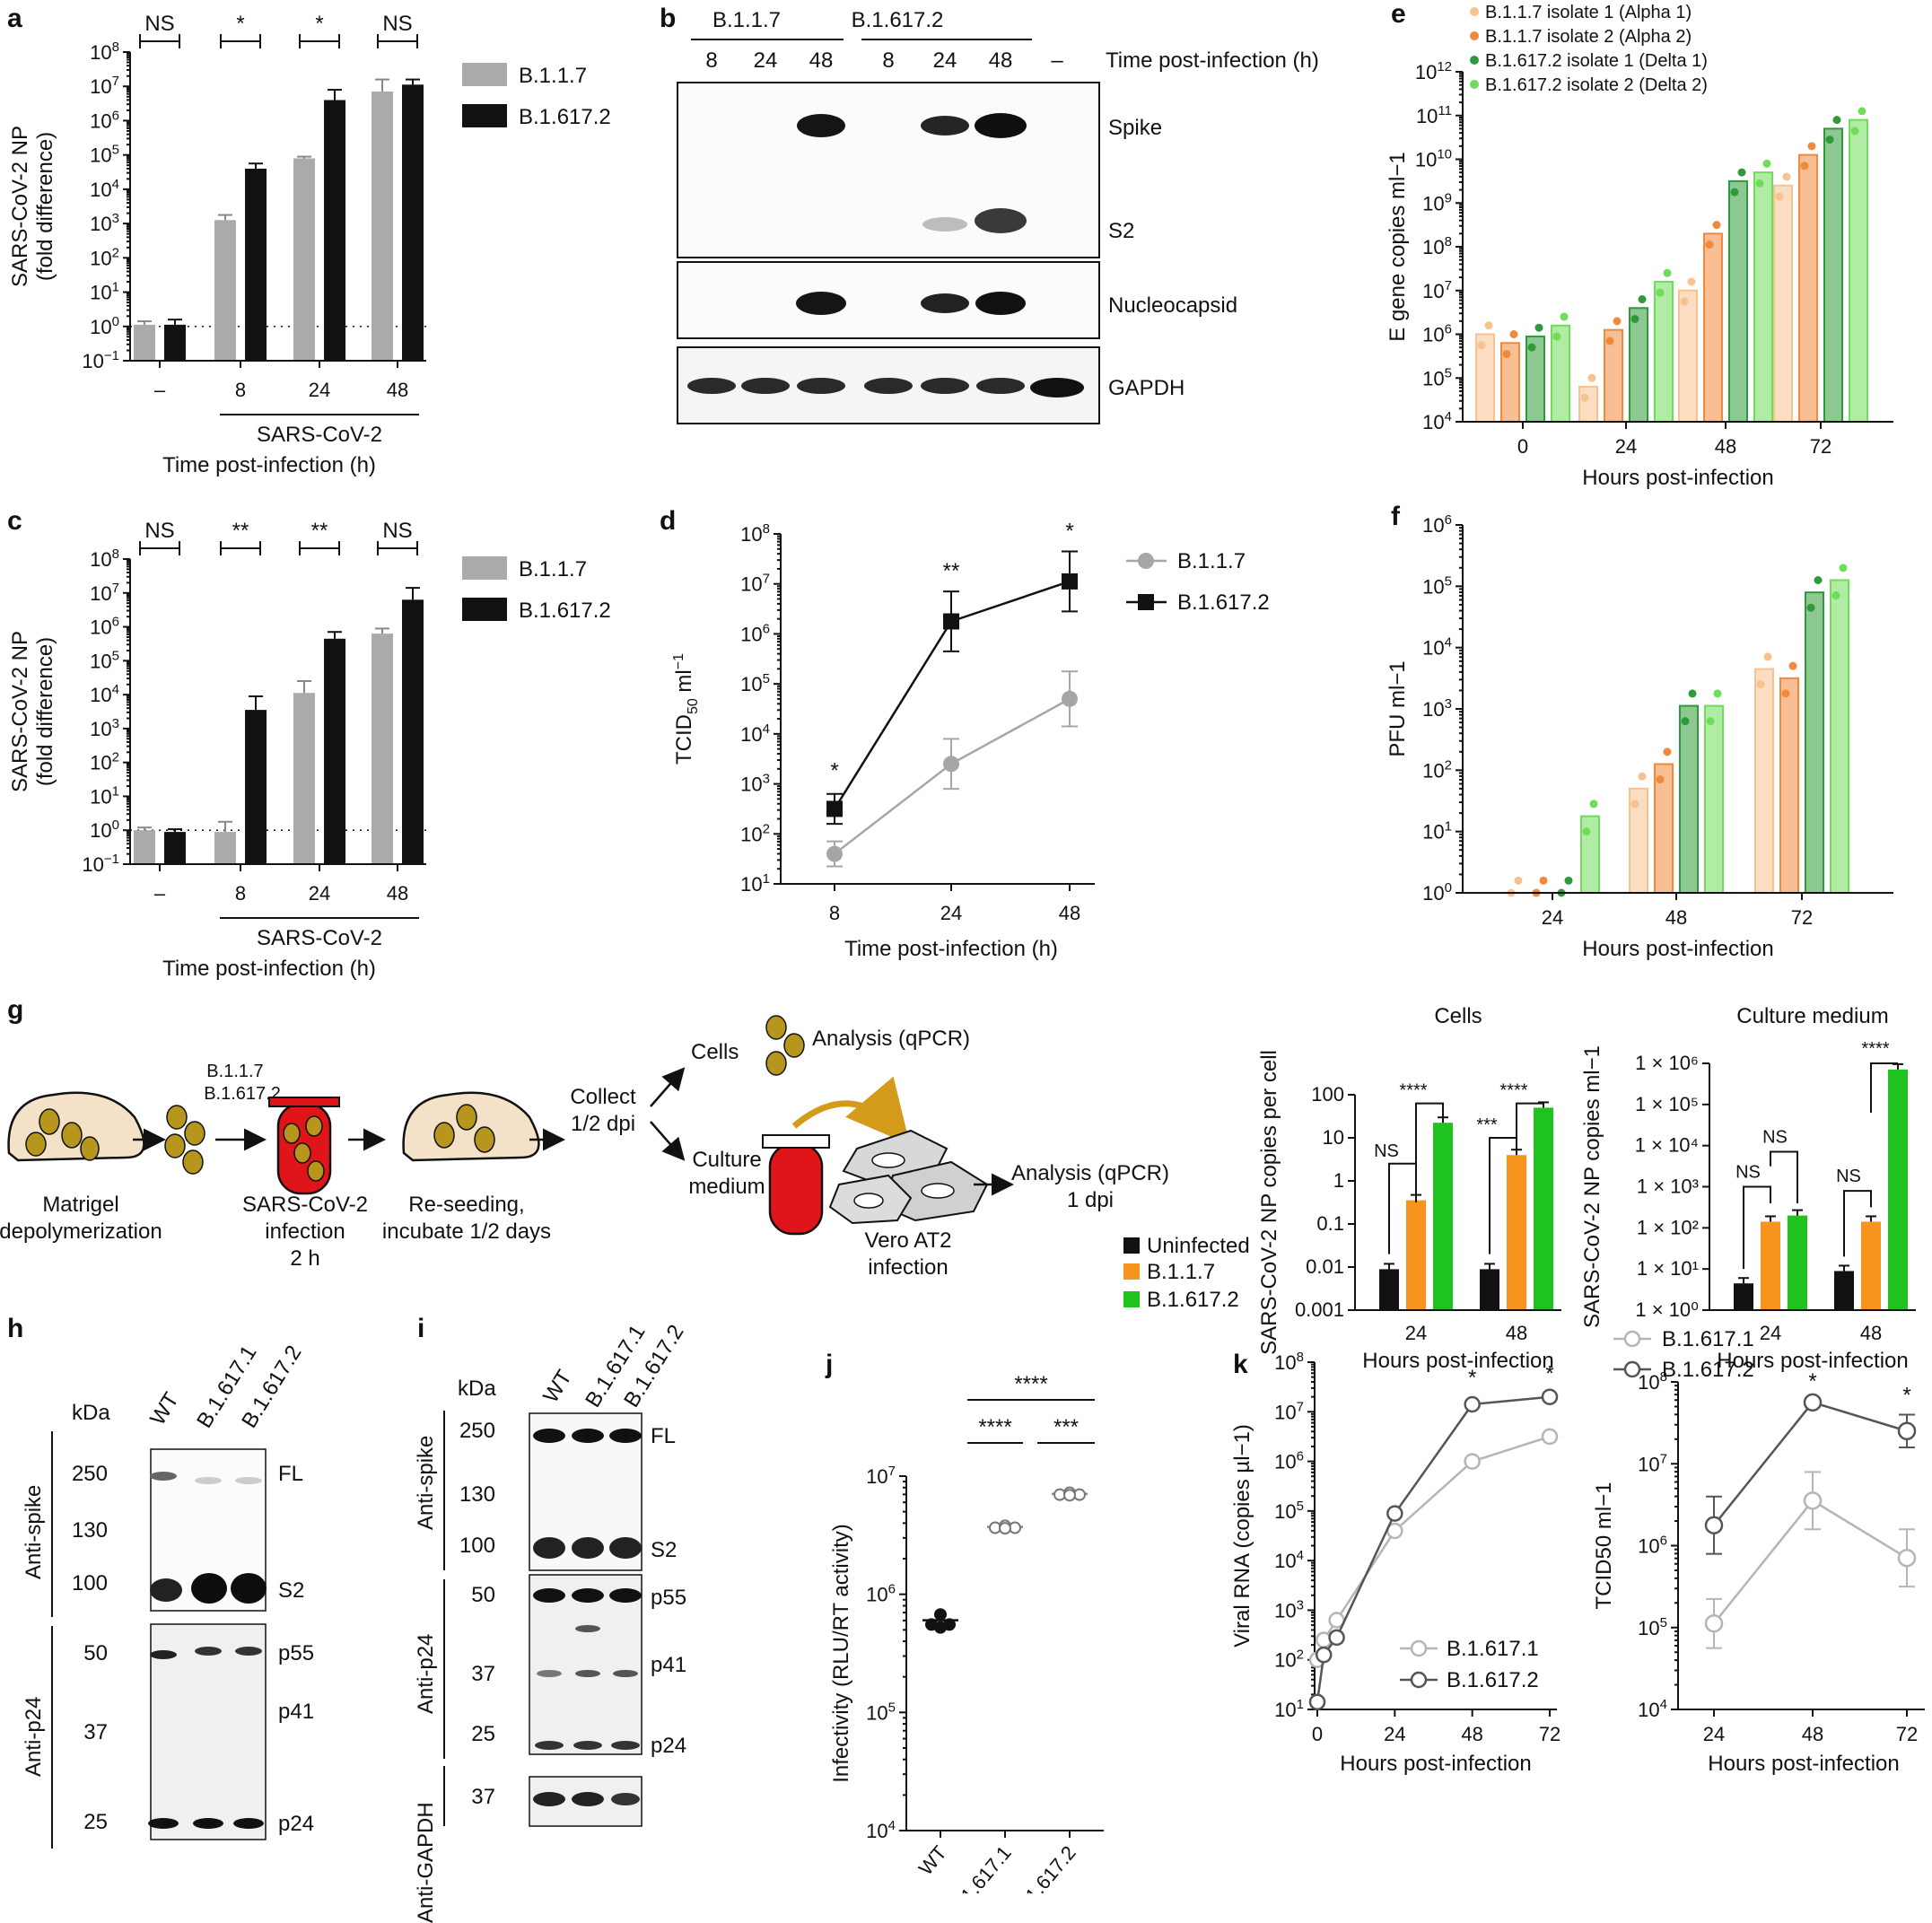 Image resolution: width=1932 pixels, height=1923 pixels. Describe the element at coordinates (291, 1590) in the screenshot. I see `band-label: S2` at that location.